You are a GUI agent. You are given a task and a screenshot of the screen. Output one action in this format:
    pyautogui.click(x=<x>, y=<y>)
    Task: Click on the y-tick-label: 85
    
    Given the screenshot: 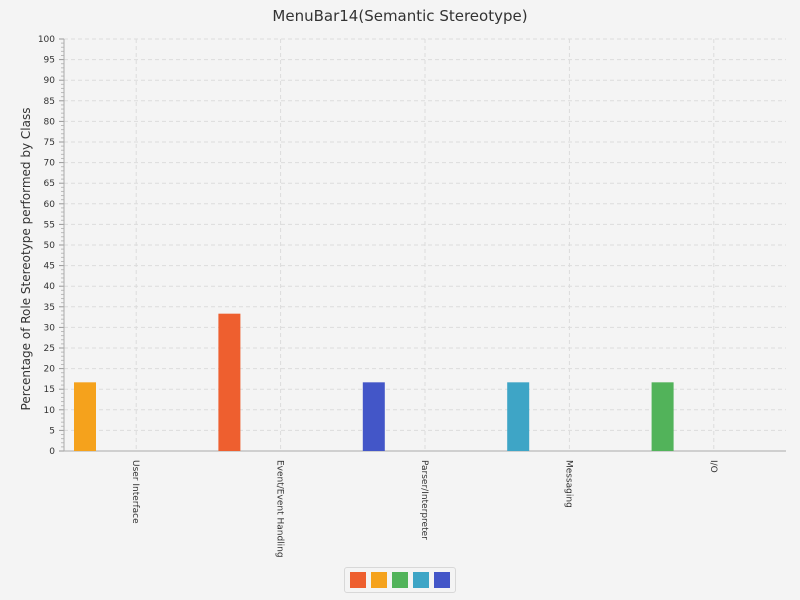 What is the action you would take?
    pyautogui.click(x=49, y=102)
    